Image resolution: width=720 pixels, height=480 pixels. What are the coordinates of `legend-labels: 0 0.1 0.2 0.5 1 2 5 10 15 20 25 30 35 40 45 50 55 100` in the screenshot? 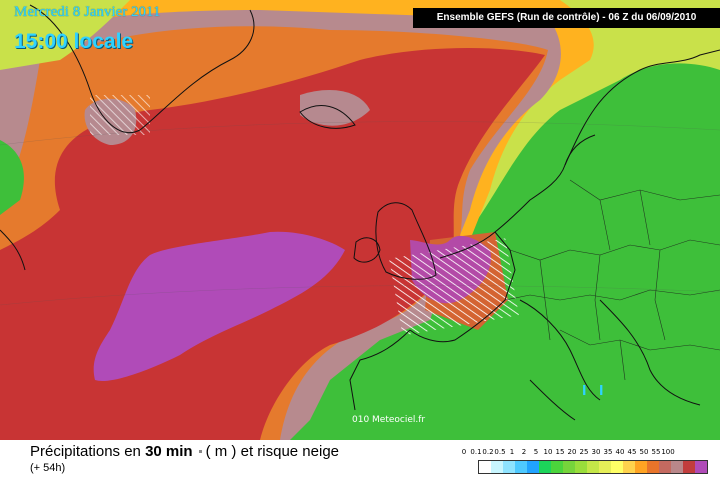 It's located at (587, 453).